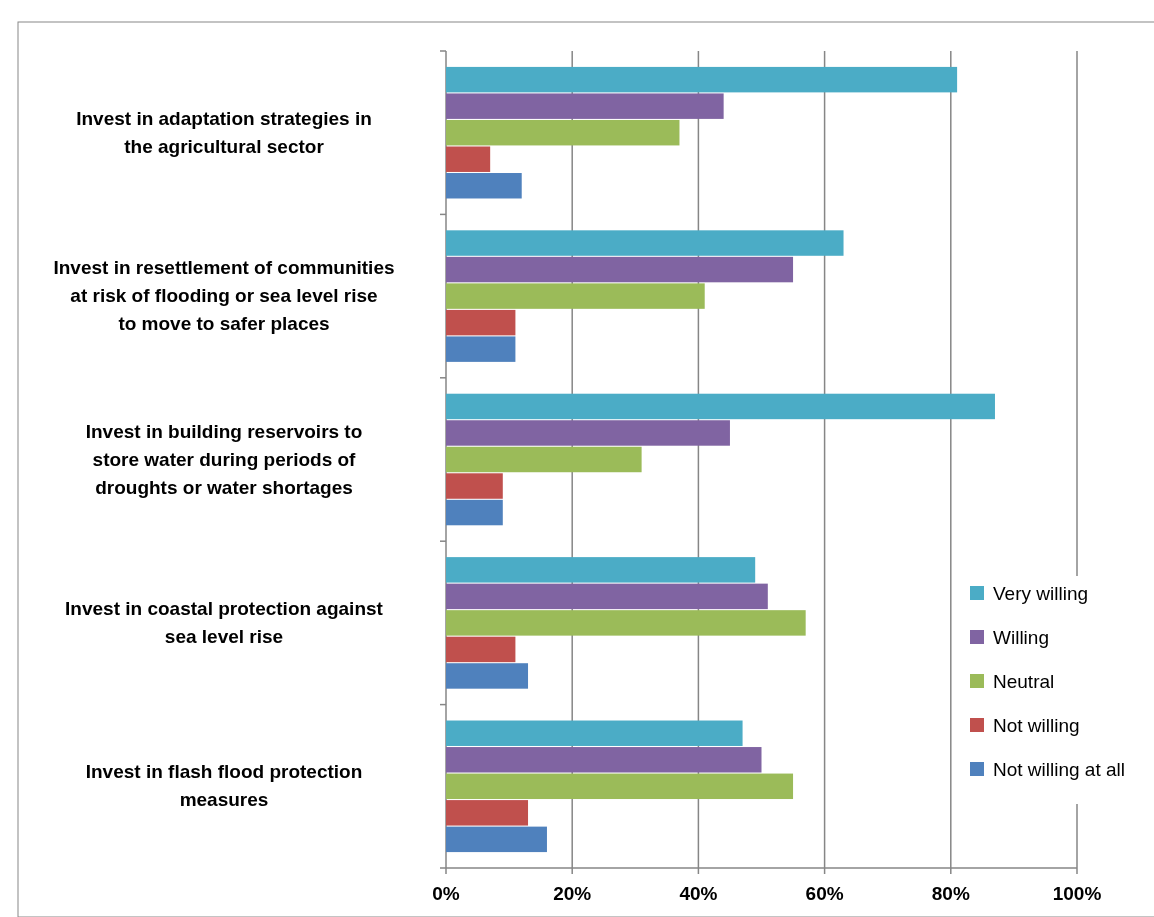 The width and height of the screenshot is (1154, 917). Describe the element at coordinates (698, 893) in the screenshot. I see `x-tick-label: 40%` at that location.